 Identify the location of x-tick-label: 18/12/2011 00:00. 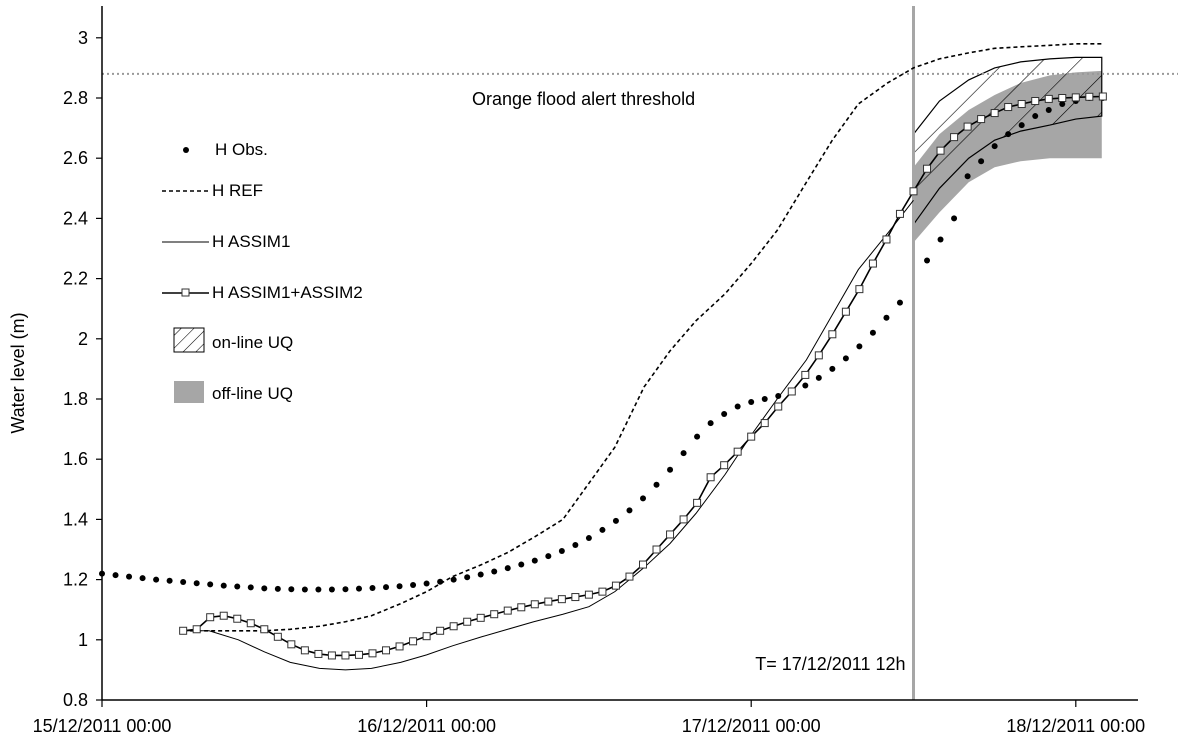
(1075, 726).